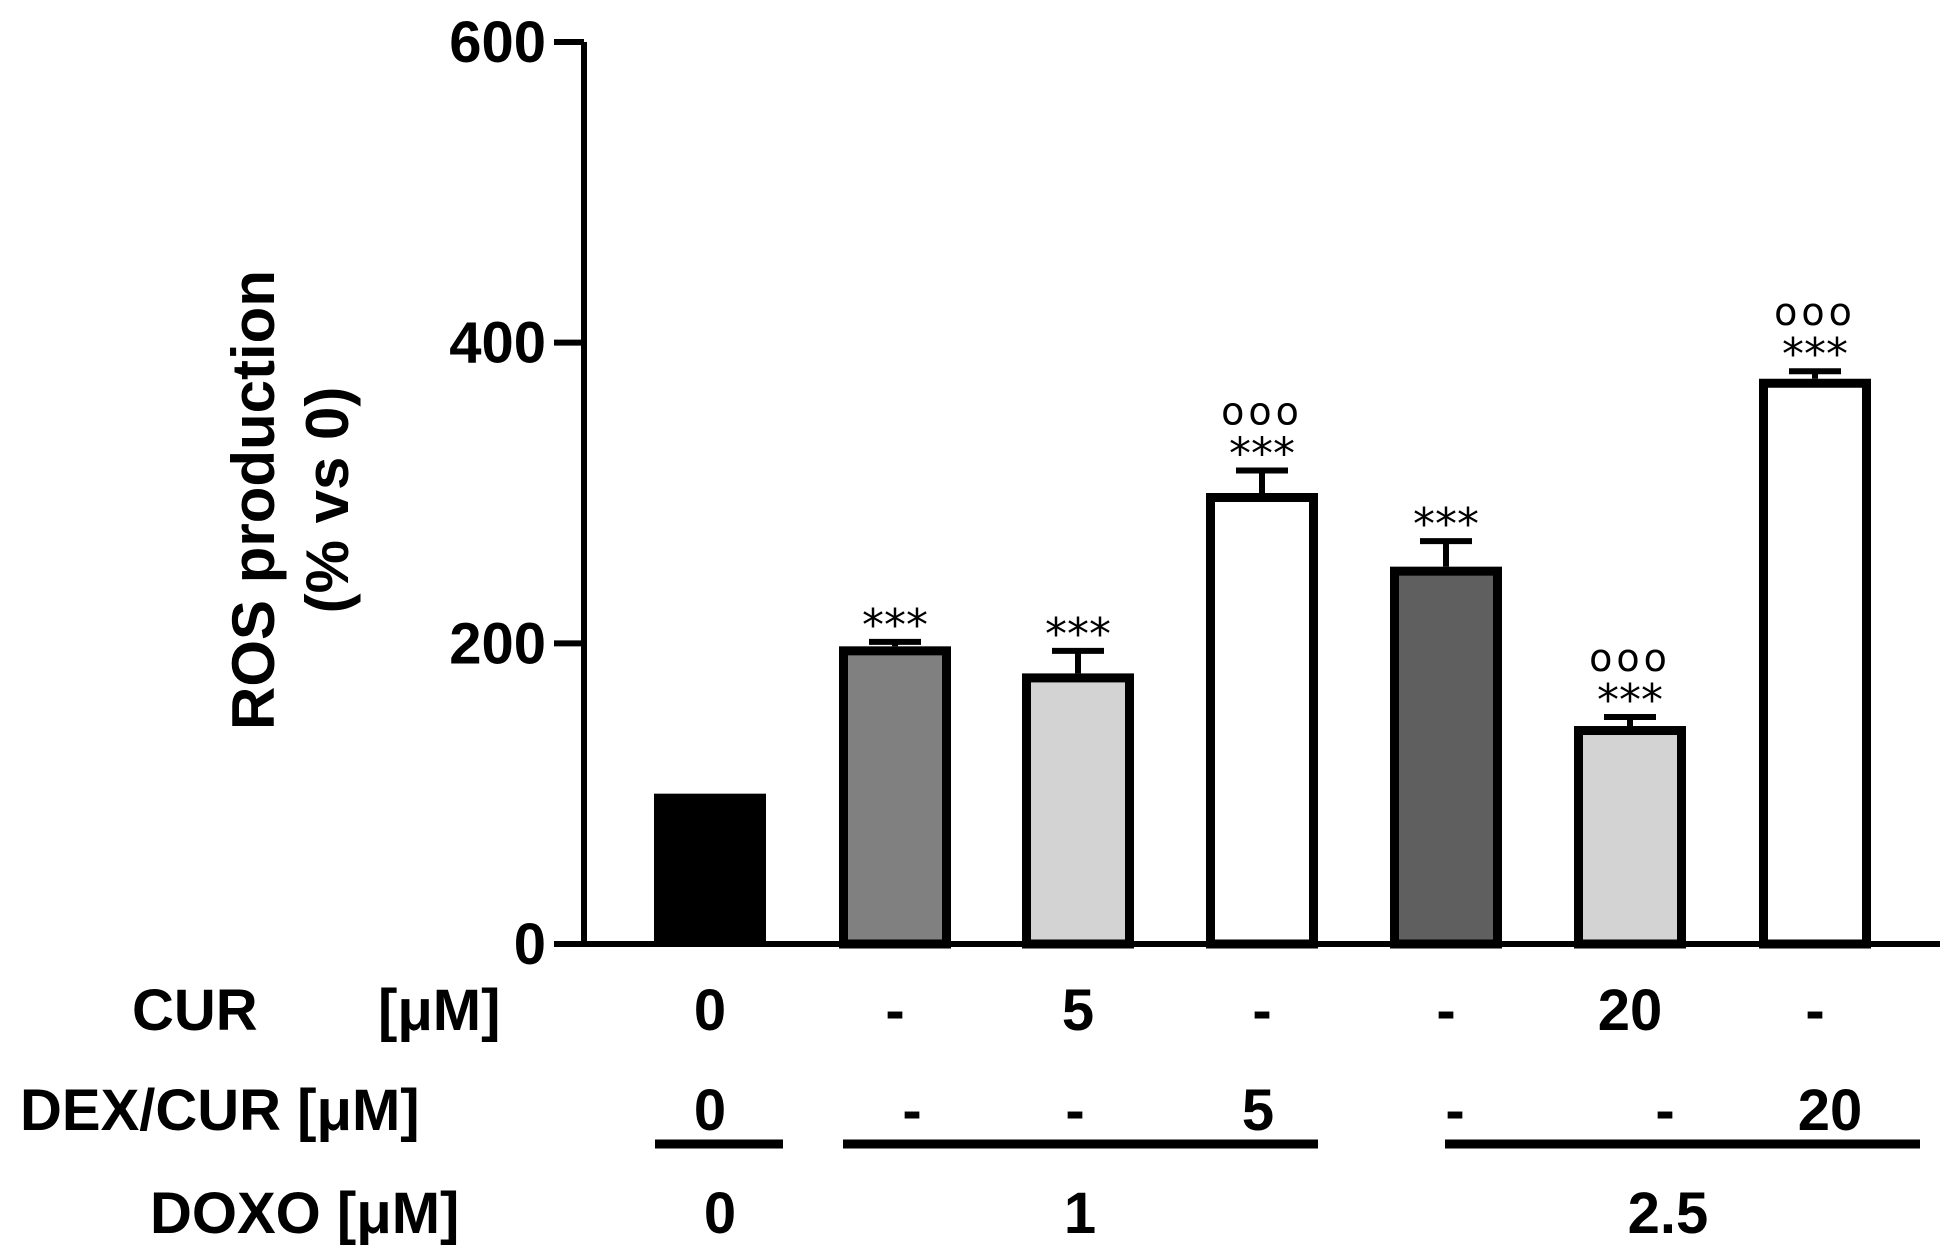 The height and width of the screenshot is (1260, 1960). Describe the element at coordinates (1830, 1110) in the screenshot. I see `dexcur-value: 20` at that location.